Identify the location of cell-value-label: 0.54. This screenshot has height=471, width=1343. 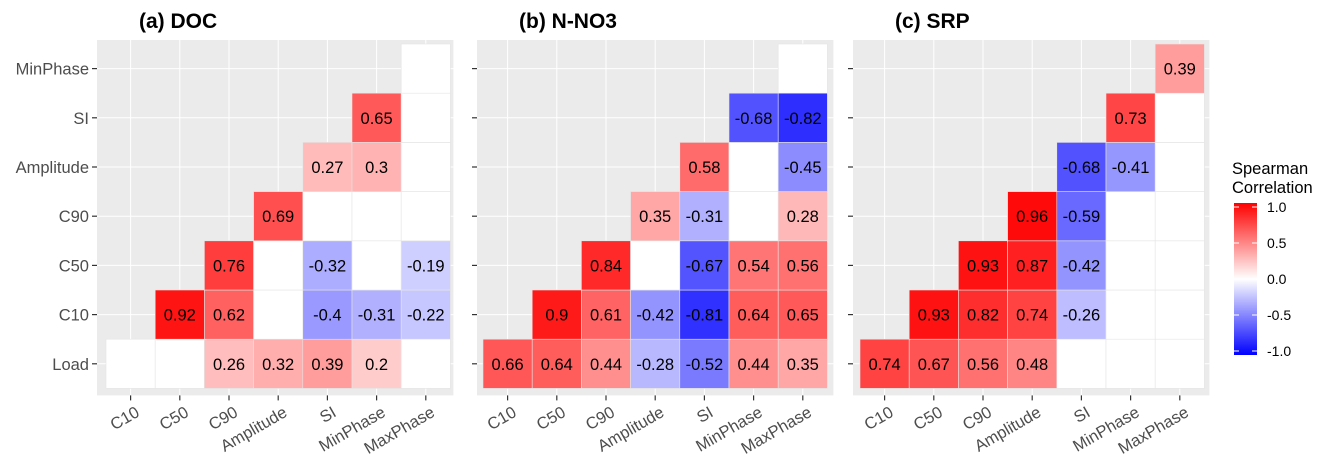
(754, 266).